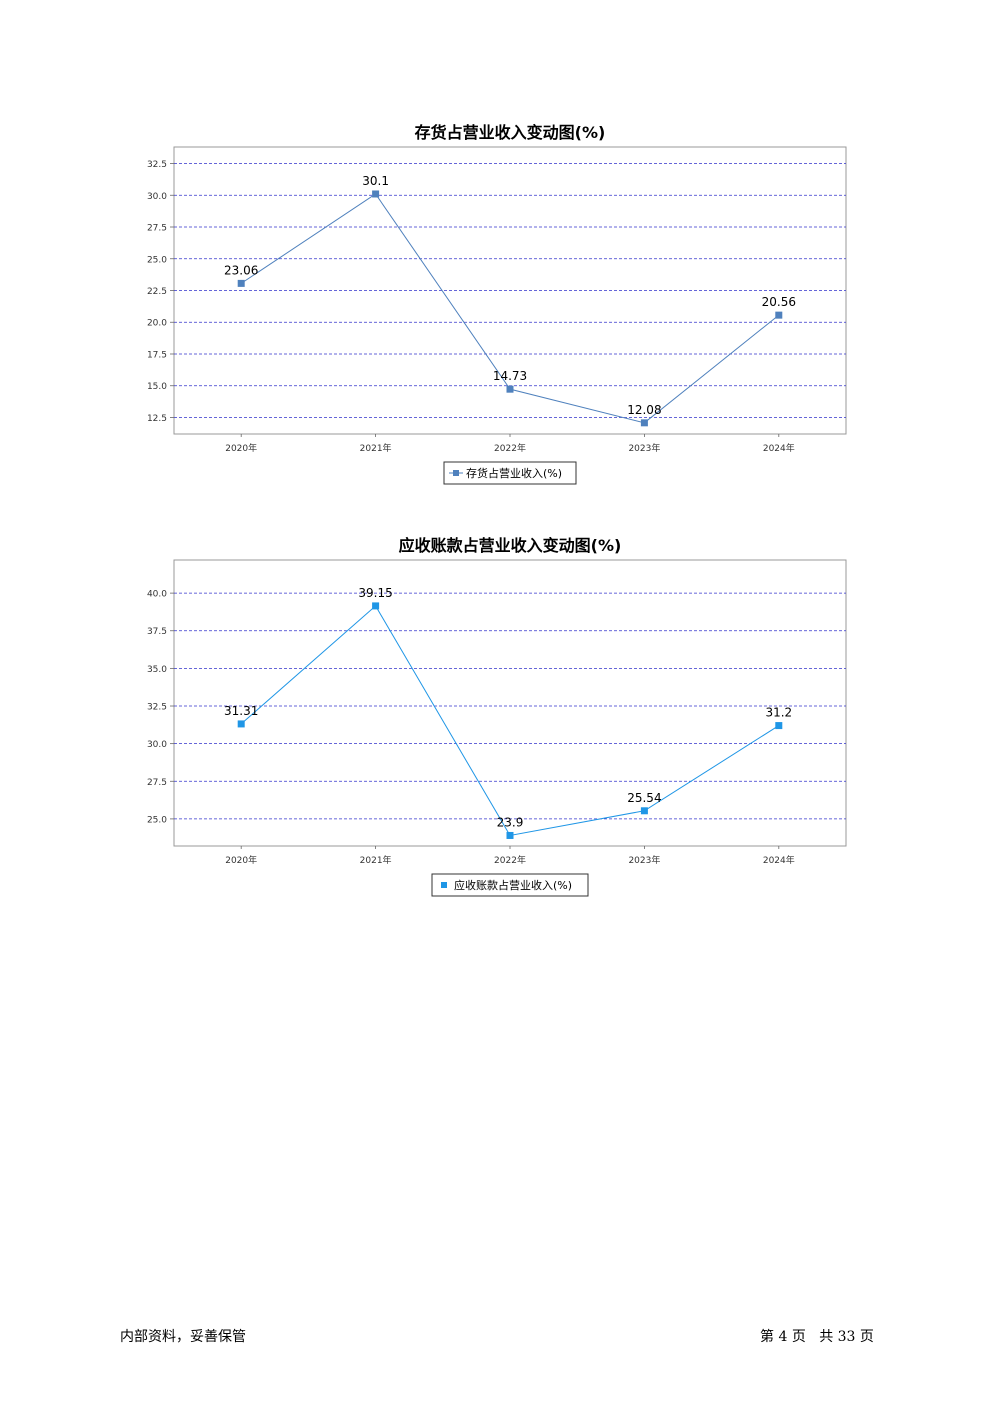  Describe the element at coordinates (157, 292) in the screenshot. I see `y-tick-label: 22.5` at that location.